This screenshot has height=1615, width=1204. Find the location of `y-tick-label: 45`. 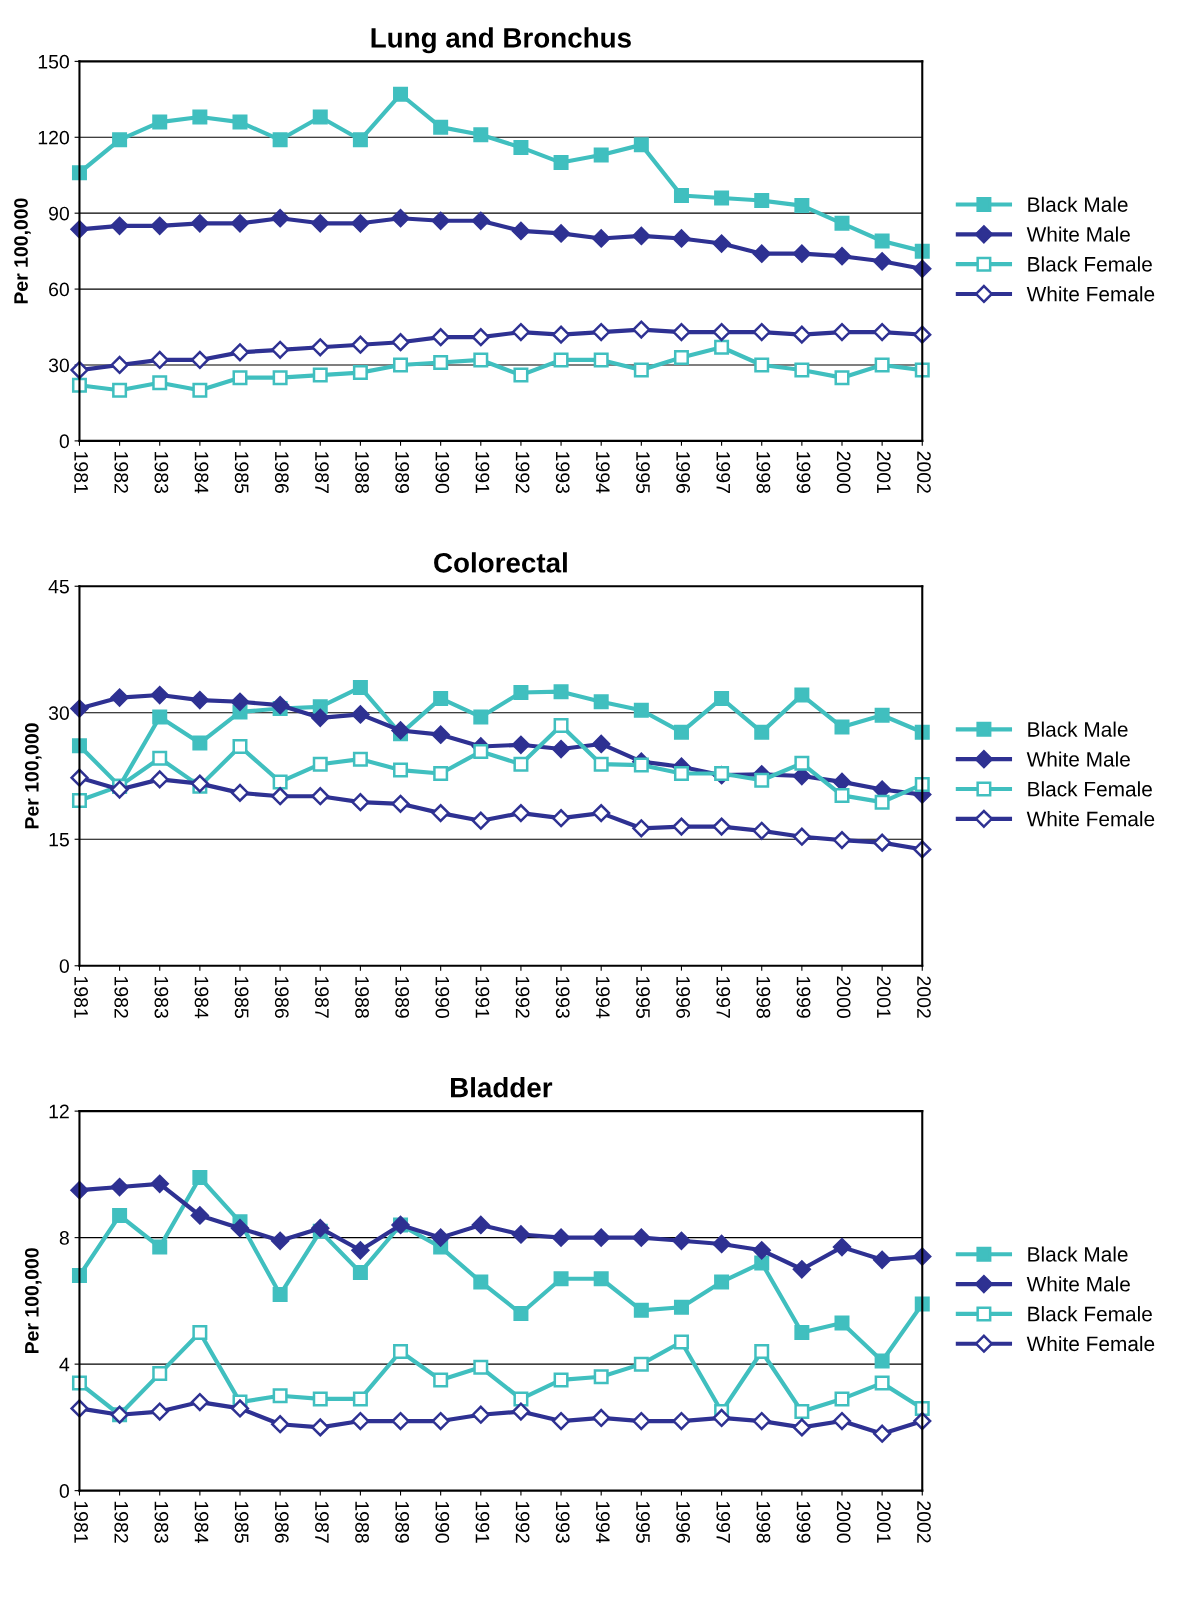

y-tick-label: 45 is located at coordinates (58, 586).